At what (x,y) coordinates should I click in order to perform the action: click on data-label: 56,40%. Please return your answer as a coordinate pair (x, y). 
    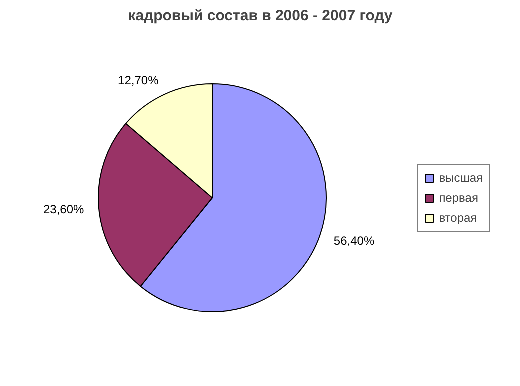
    Looking at the image, I should click on (354, 241).